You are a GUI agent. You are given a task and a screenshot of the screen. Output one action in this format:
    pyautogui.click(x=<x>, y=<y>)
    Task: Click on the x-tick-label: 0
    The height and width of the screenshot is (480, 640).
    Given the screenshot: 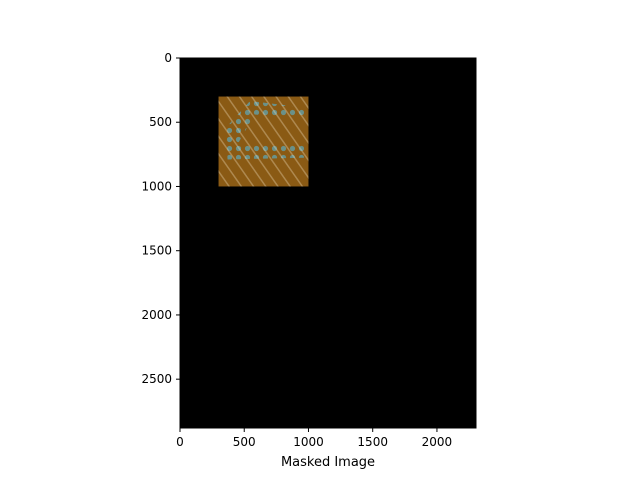 What is the action you would take?
    pyautogui.click(x=180, y=442)
    